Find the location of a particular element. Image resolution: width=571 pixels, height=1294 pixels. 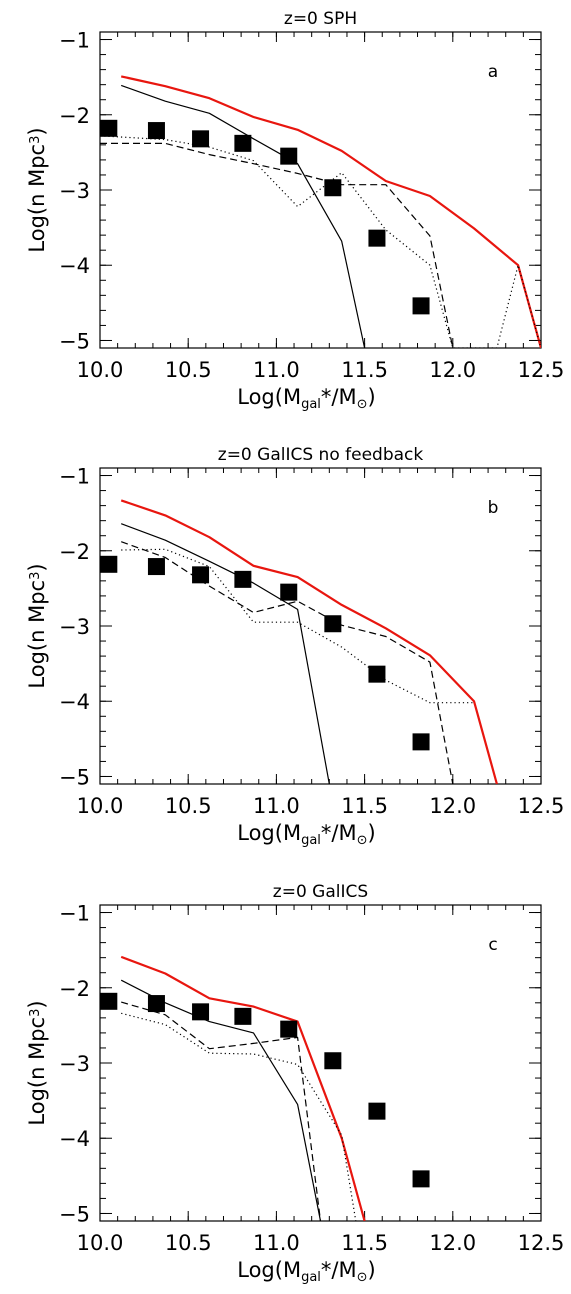

panel-label: b is located at coordinates (493, 508).